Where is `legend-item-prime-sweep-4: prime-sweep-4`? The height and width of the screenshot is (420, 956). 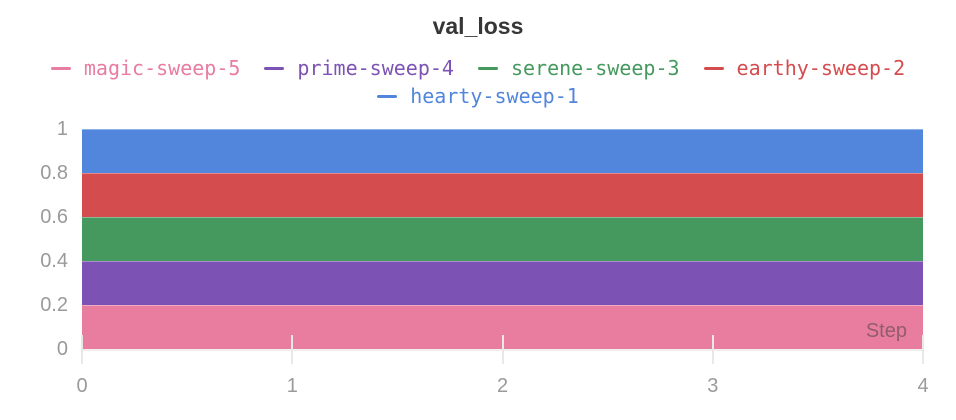 legend-item-prime-sweep-4: prime-sweep-4 is located at coordinates (359, 68).